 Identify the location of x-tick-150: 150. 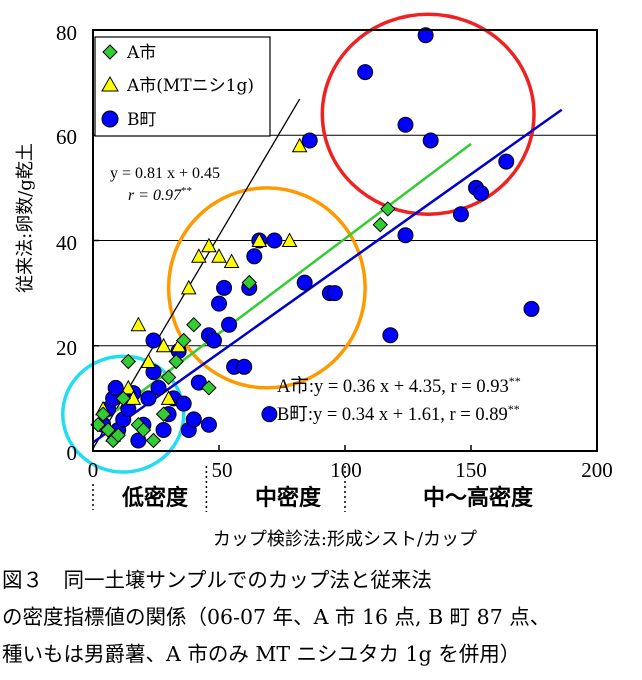
(471, 470).